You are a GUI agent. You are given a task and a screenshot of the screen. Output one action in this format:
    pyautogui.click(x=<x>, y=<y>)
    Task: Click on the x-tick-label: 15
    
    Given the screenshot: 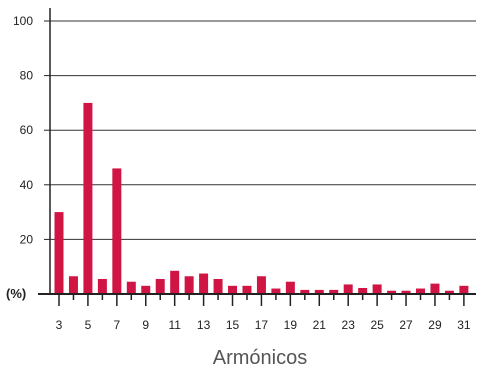 What is the action you would take?
    pyautogui.click(x=233, y=325)
    